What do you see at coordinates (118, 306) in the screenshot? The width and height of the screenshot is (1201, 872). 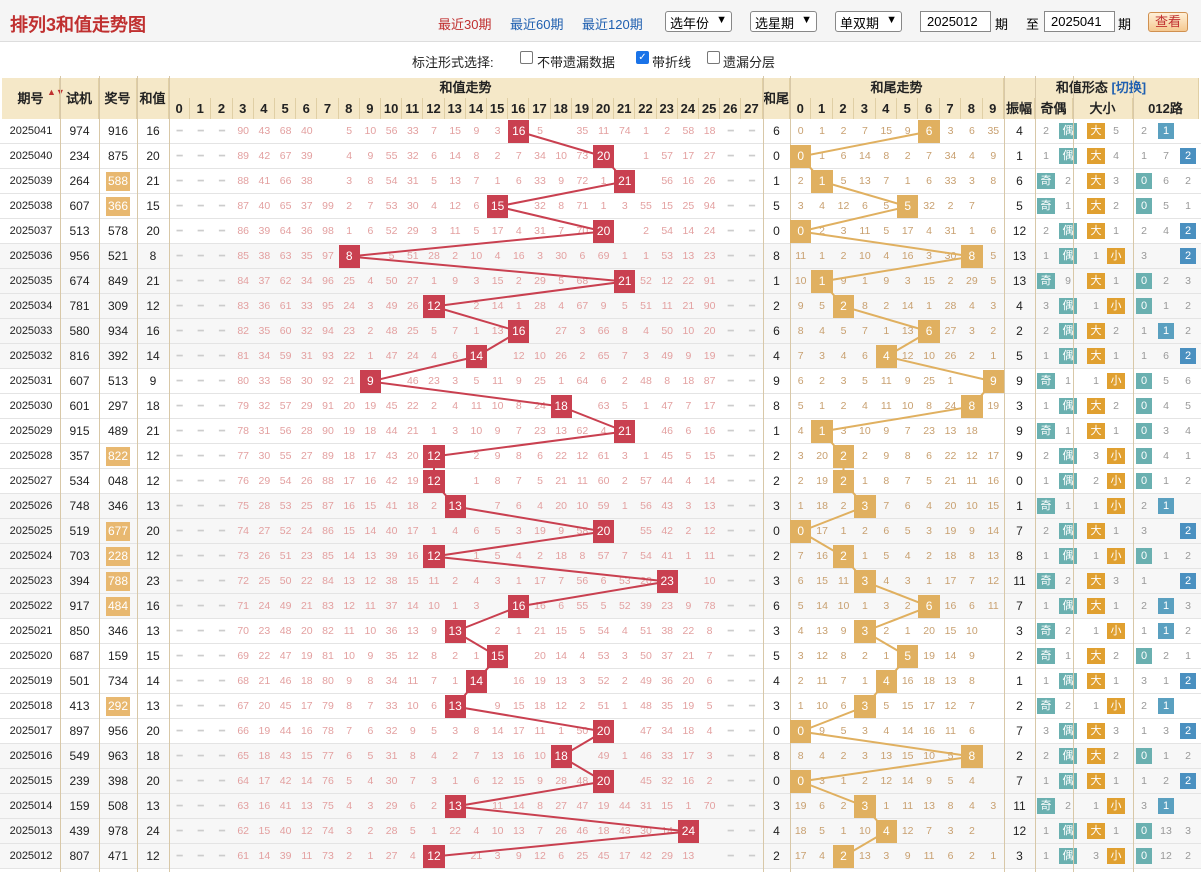 I see `award-cell: 309` at bounding box center [118, 306].